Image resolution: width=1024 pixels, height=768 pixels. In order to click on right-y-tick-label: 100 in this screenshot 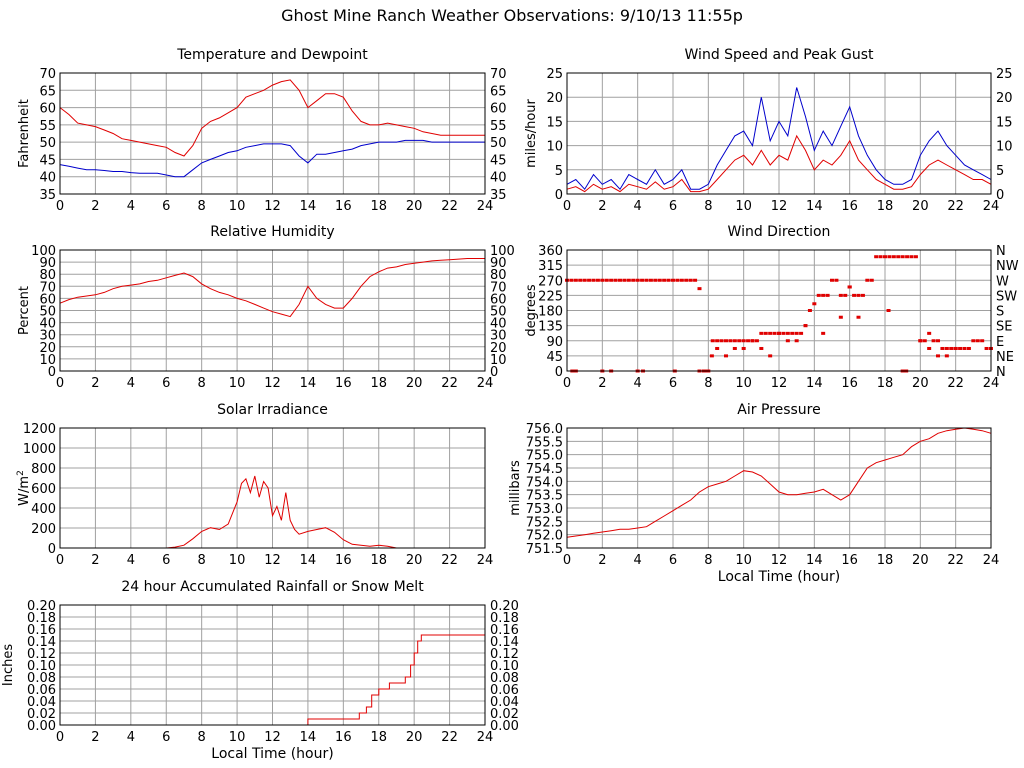, I will do `click(502, 251)`.